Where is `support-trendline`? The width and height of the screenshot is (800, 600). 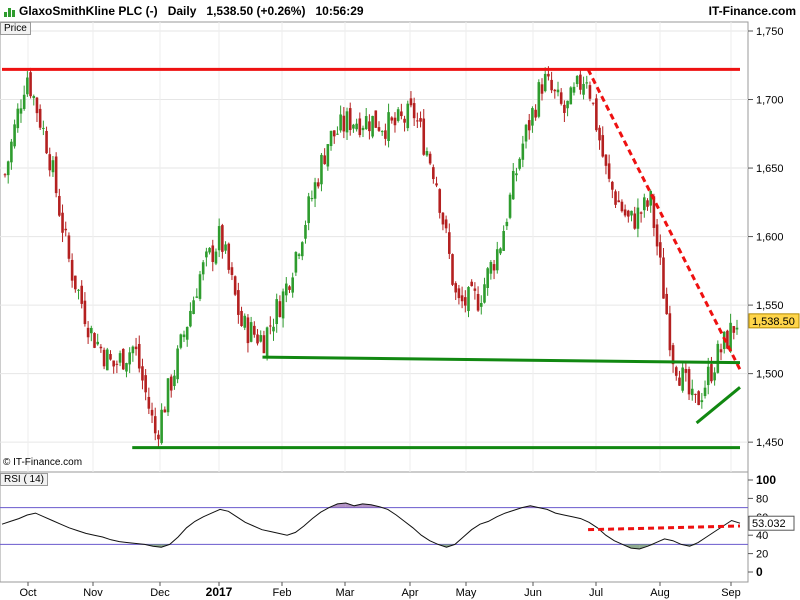
support-trendline is located at coordinates (501, 360).